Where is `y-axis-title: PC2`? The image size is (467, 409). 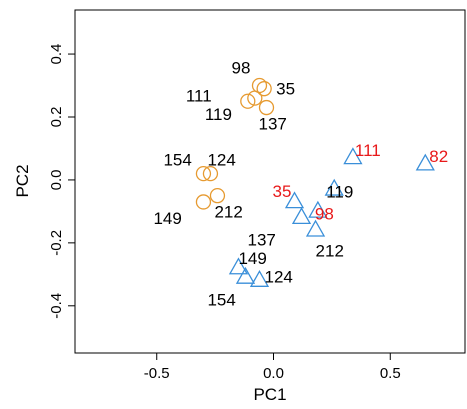
y-axis-title: PC2 is located at coordinates (22, 180).